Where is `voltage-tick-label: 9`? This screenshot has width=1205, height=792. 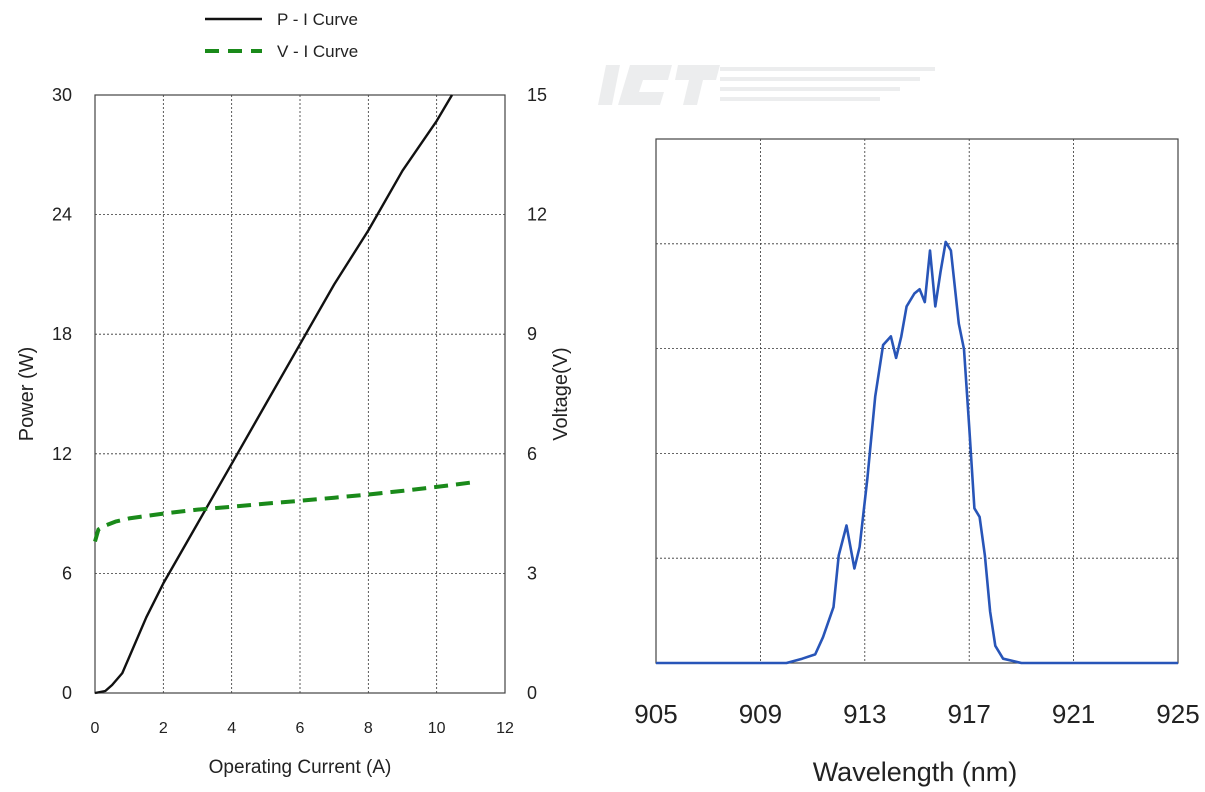 voltage-tick-label: 9 is located at coordinates (532, 334).